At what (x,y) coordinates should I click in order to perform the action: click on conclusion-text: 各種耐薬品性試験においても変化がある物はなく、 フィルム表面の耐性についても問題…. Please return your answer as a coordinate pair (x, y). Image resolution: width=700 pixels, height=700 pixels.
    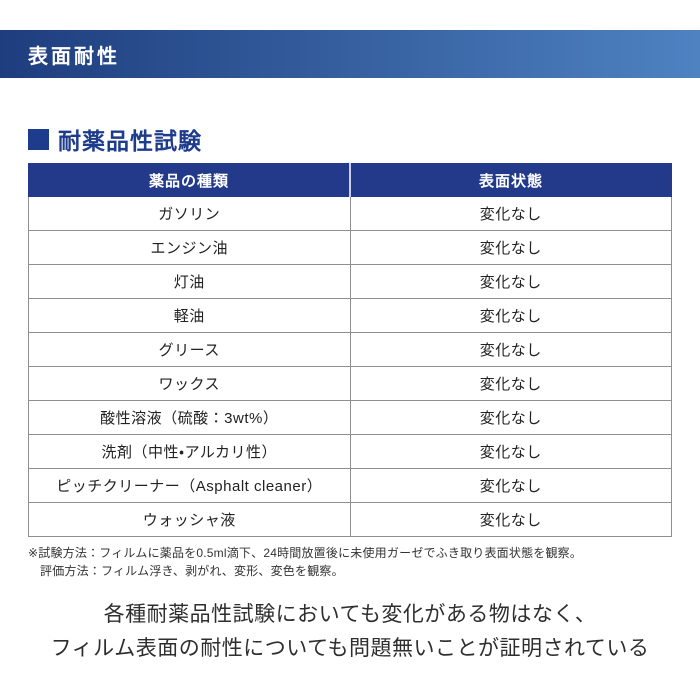
    Looking at the image, I should click on (350, 631).